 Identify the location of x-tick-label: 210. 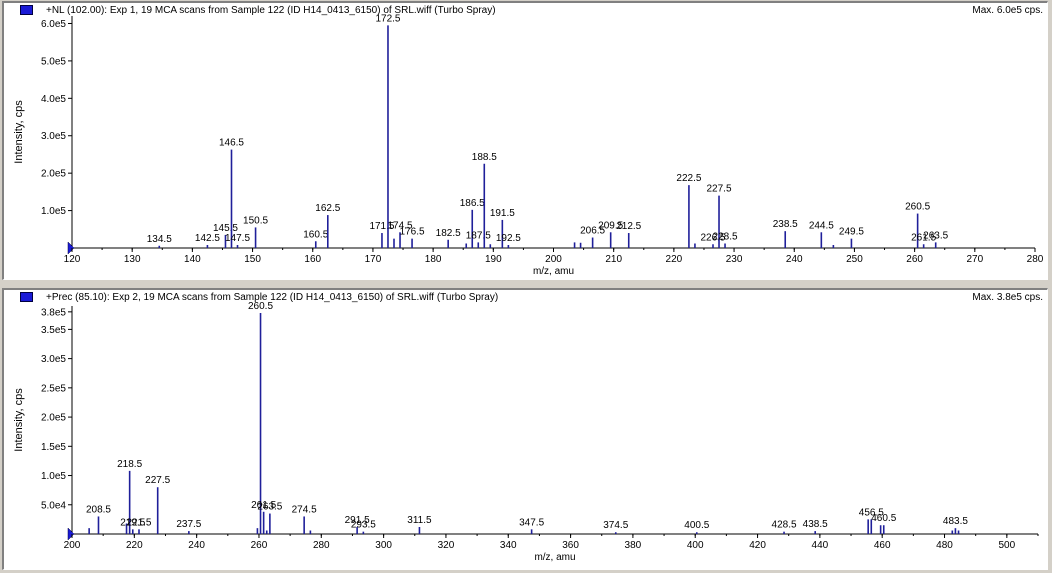
(613, 259).